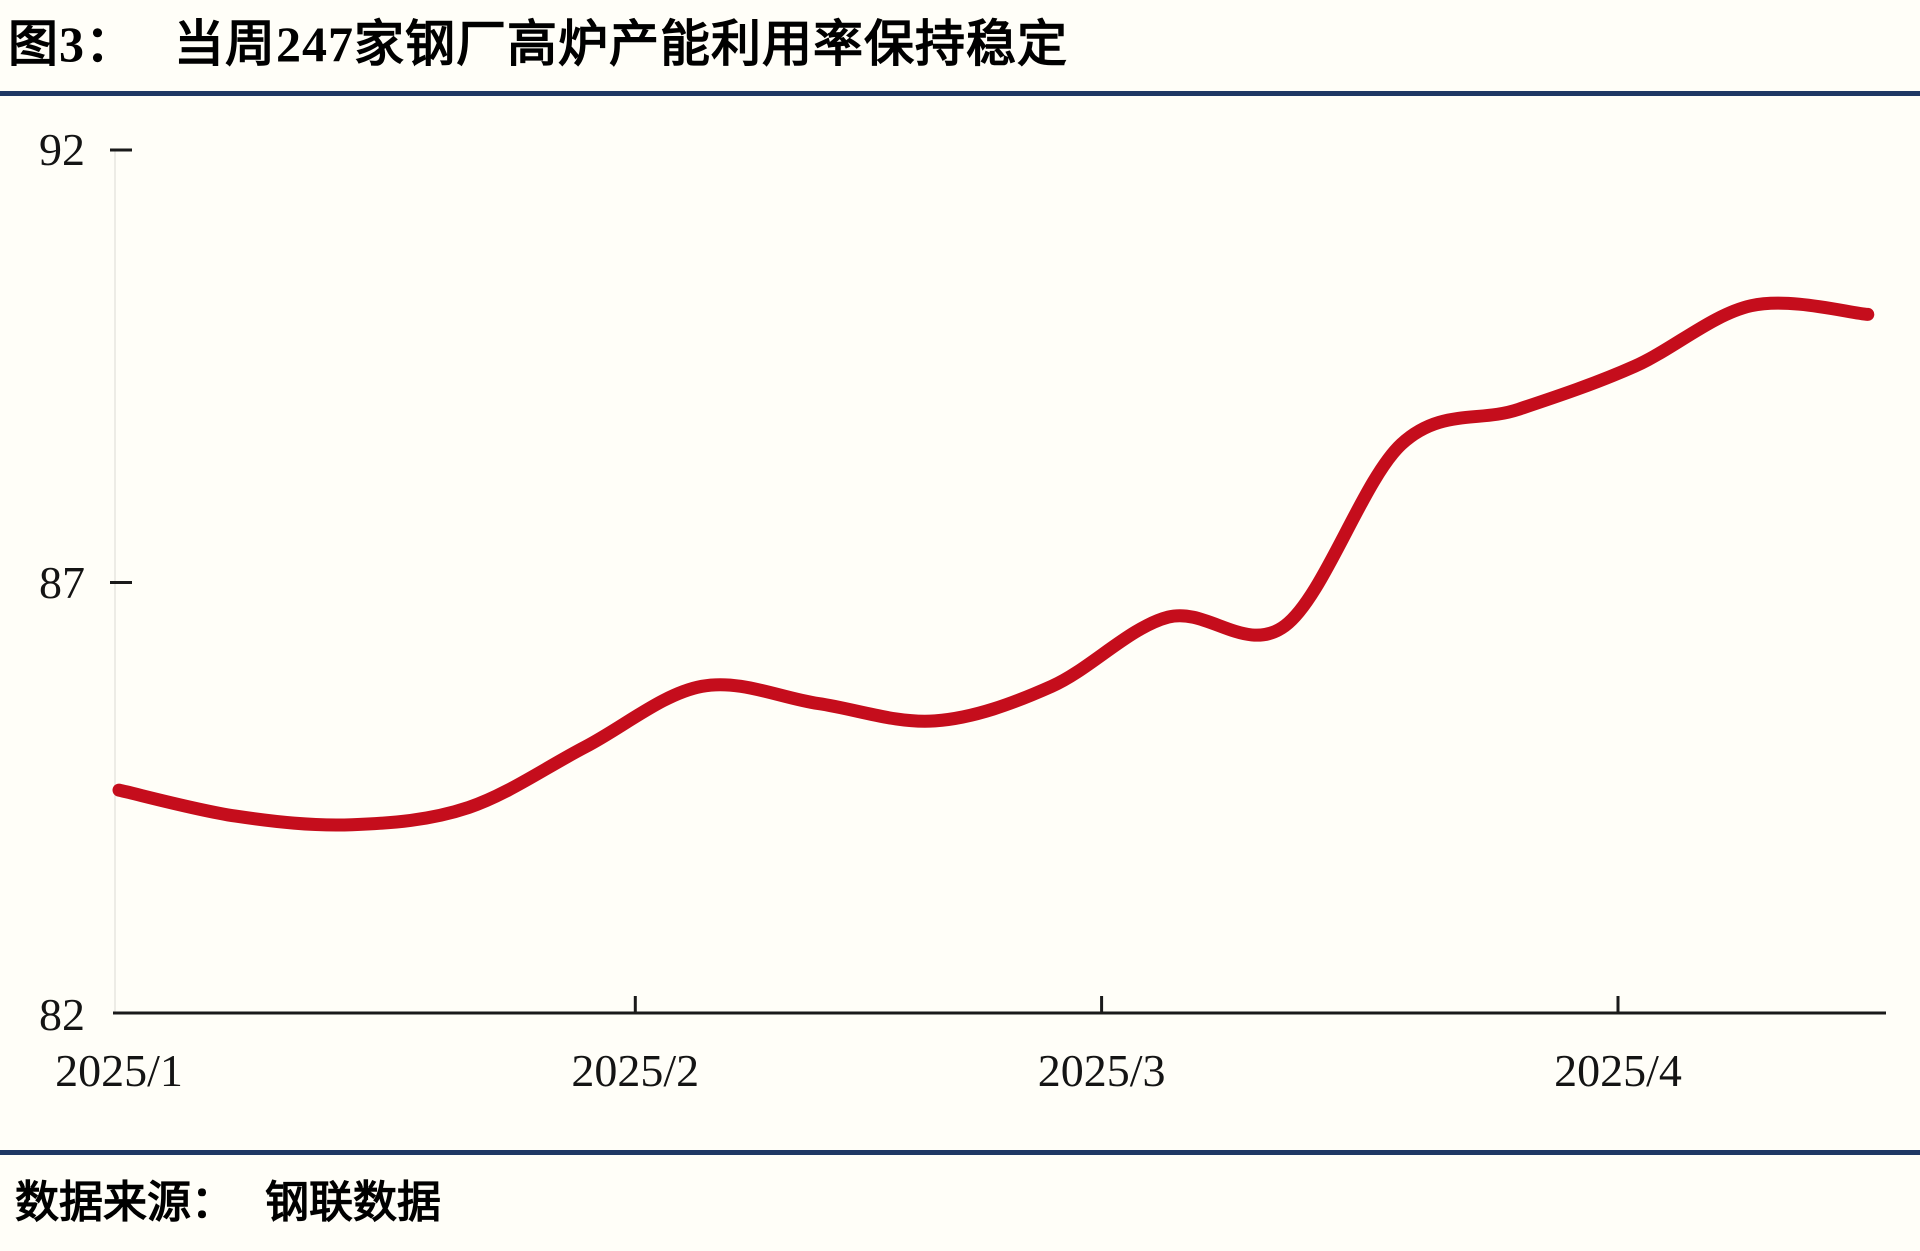 The height and width of the screenshot is (1251, 1920). What do you see at coordinates (621, 44) in the screenshot?
I see `figure-title-text: 当周247家钢厂高炉产能利用率保持稳定` at bounding box center [621, 44].